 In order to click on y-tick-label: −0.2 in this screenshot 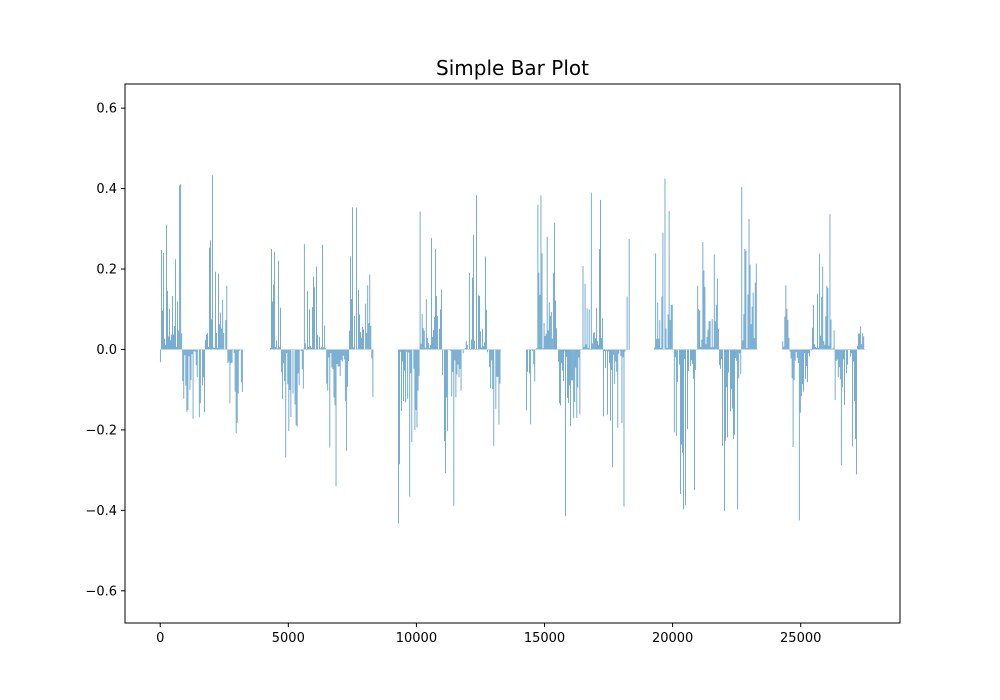, I will do `click(101, 430)`.